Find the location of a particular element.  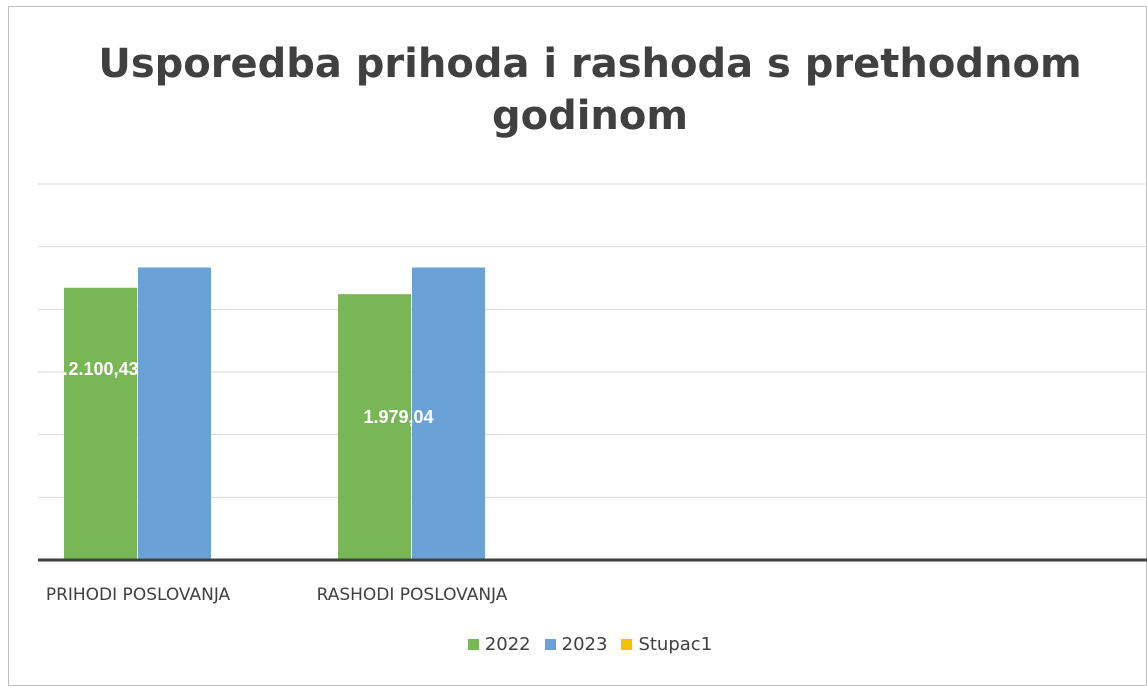

legend-swatch-2023 is located at coordinates (550, 644).